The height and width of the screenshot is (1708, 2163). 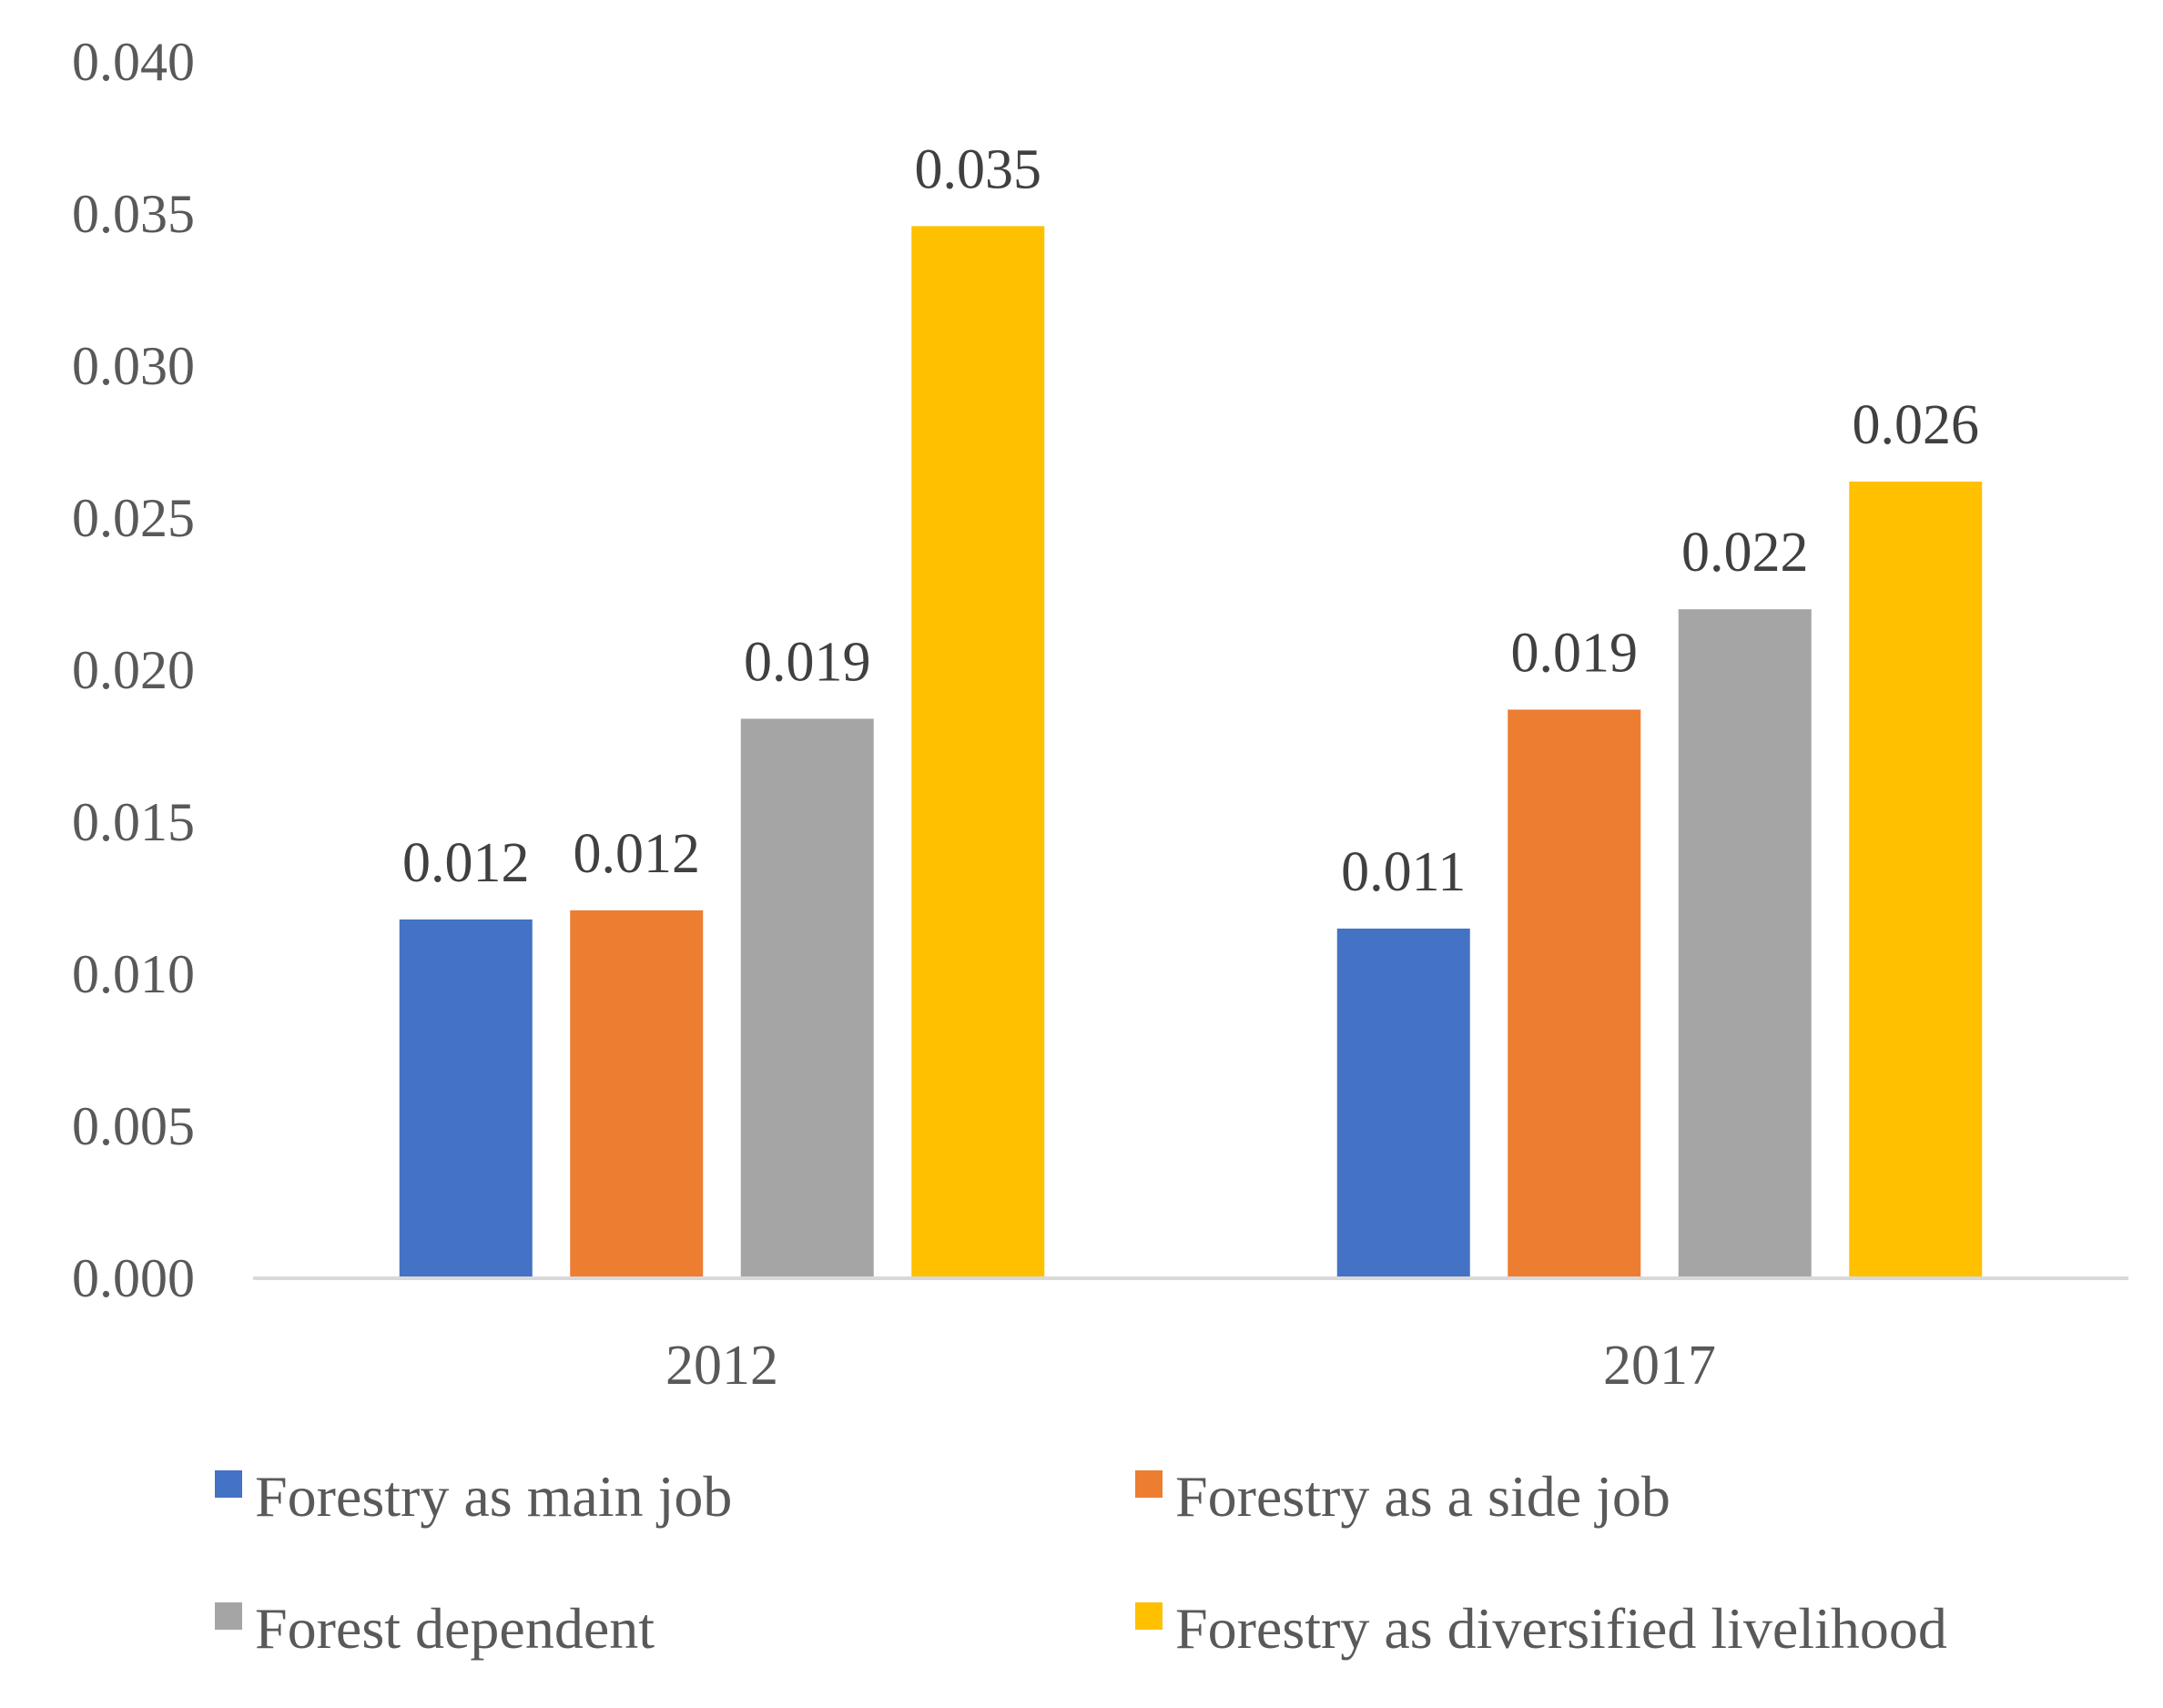 What do you see at coordinates (1745, 553) in the screenshot?
I see `data-label-2017-series-2: 0.022` at bounding box center [1745, 553].